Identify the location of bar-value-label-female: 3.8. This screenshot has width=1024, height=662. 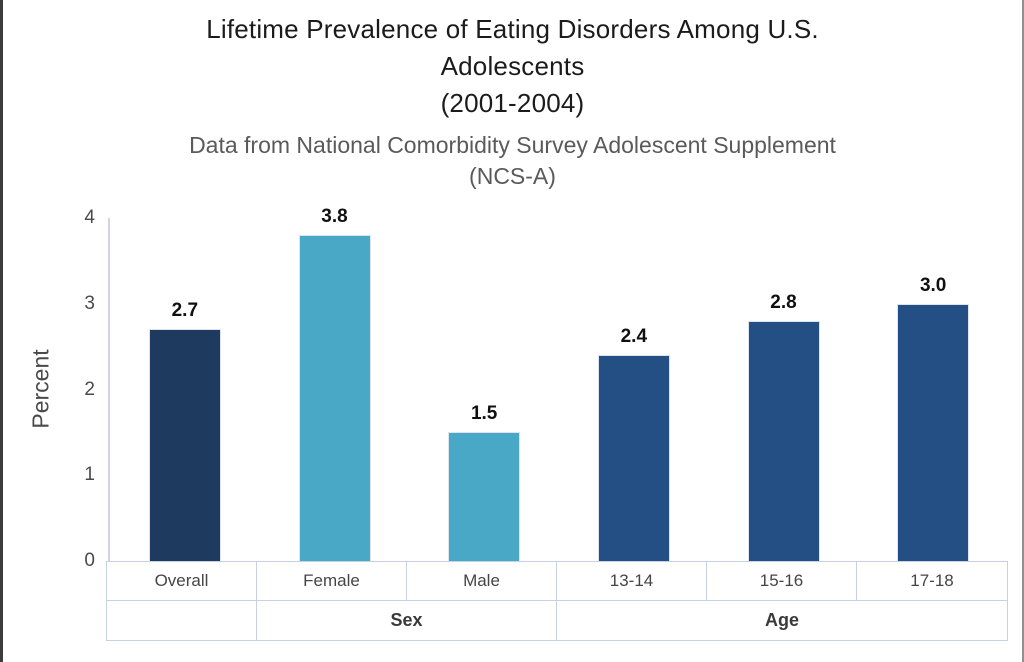
(334, 217).